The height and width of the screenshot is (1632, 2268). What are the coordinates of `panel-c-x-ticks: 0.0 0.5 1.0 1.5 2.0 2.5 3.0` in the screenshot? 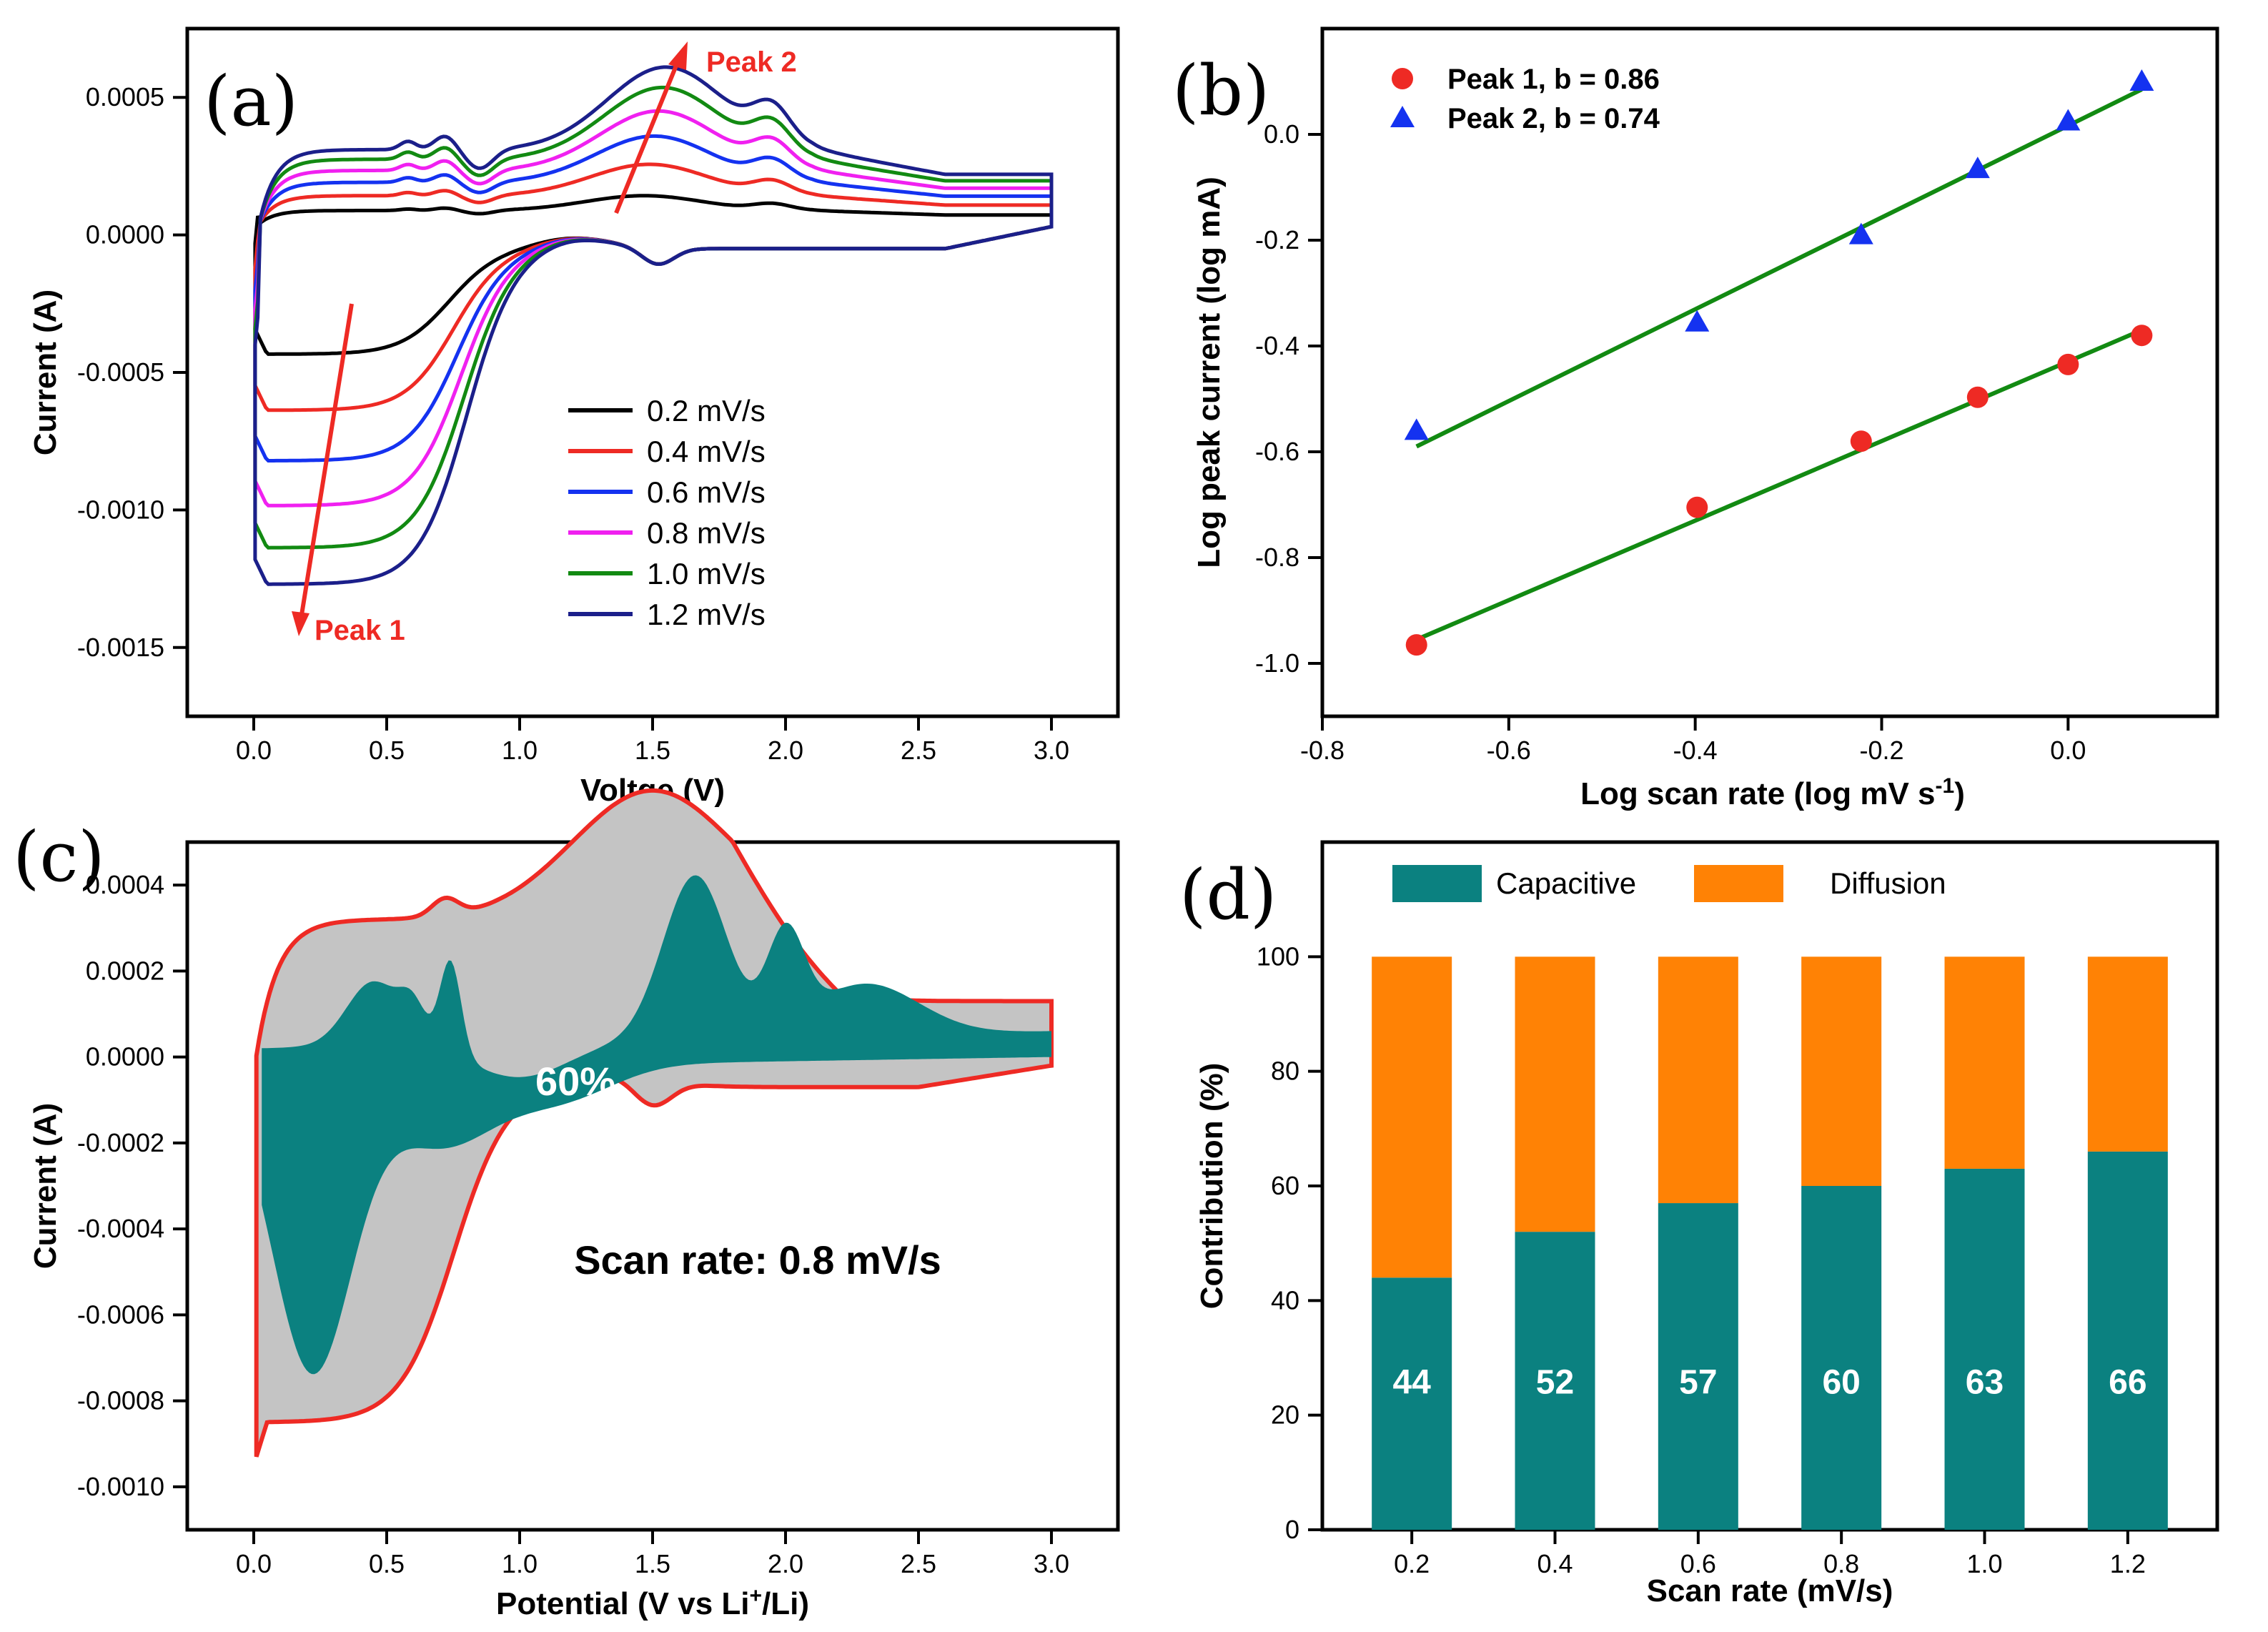 It's located at (652, 1554).